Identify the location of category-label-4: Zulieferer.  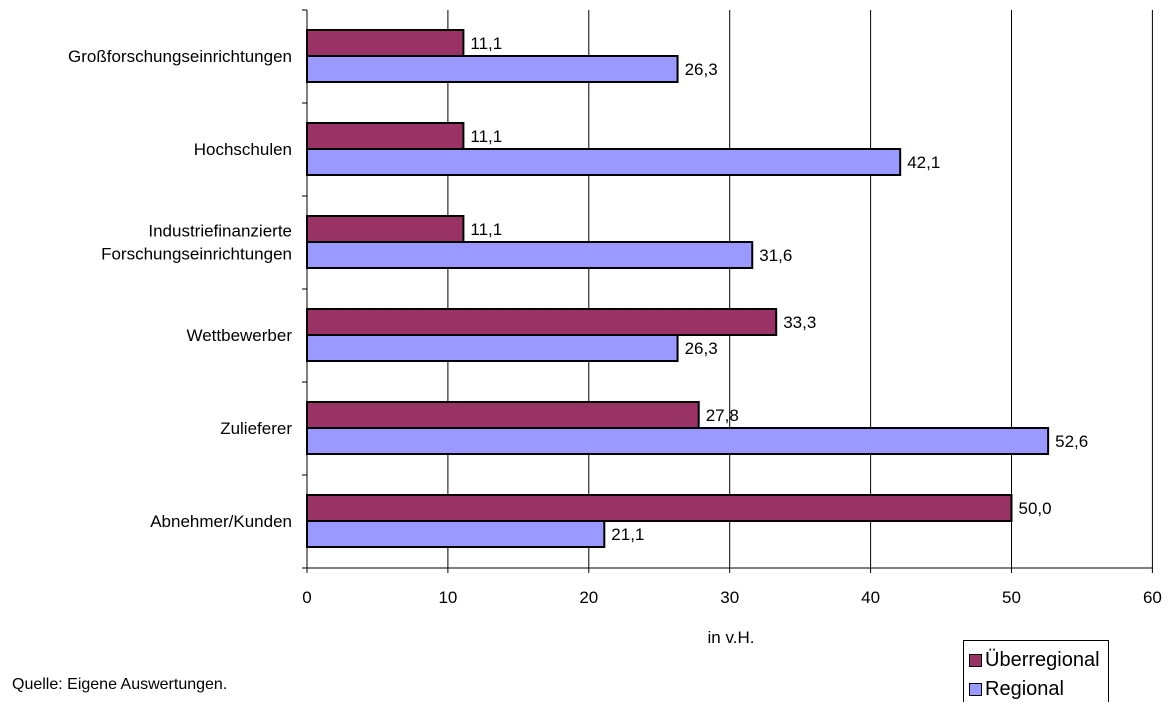
(256, 428).